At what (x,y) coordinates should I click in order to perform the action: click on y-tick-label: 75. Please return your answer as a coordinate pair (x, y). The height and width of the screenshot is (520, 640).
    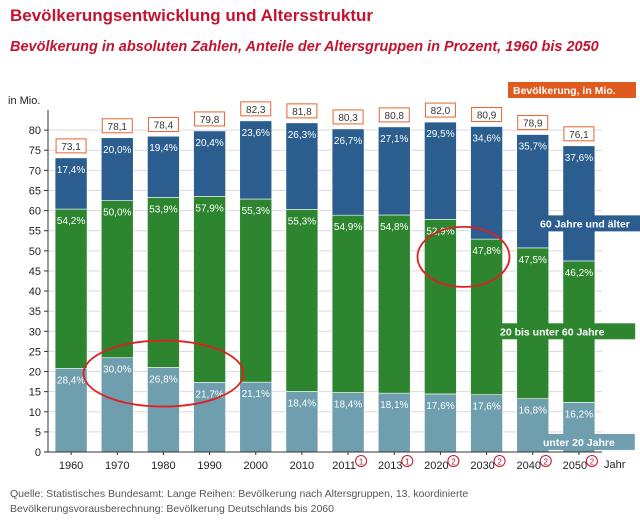
    Looking at the image, I should click on (35, 151).